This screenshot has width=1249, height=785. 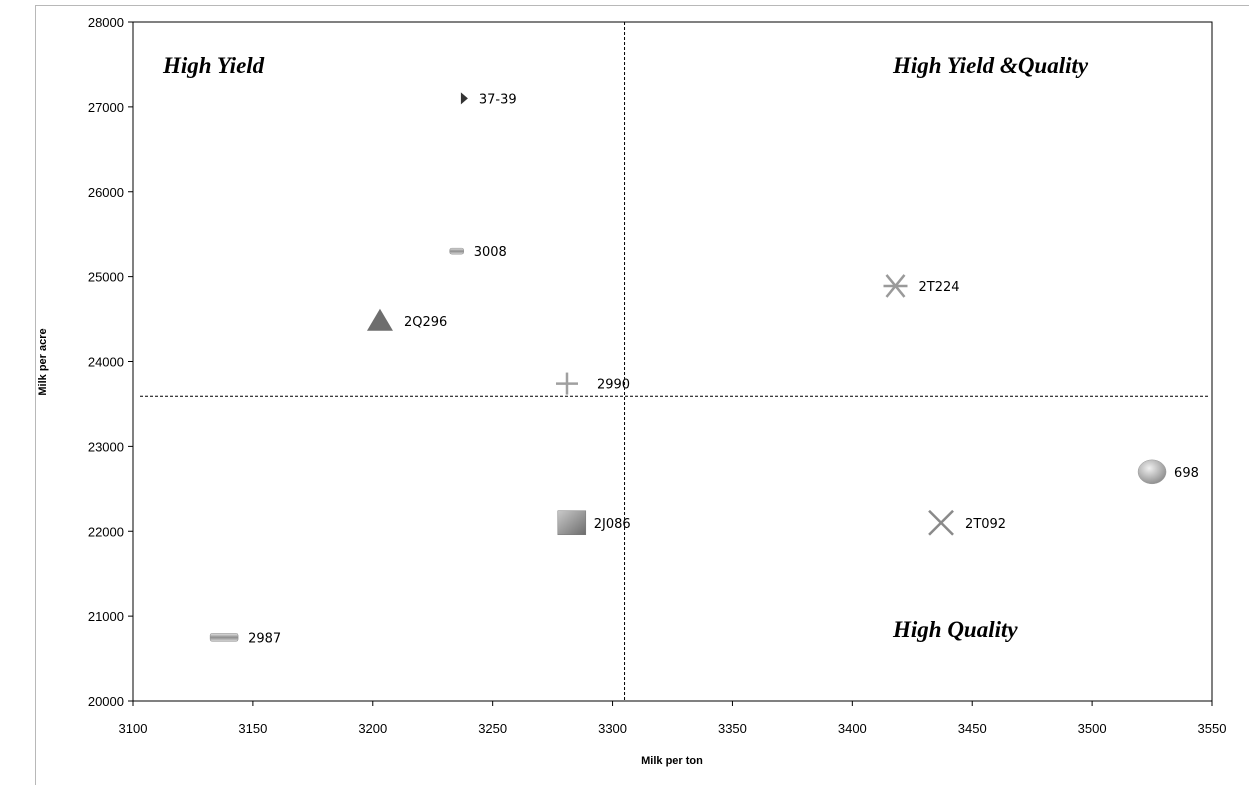 What do you see at coordinates (895, 286) in the screenshot?
I see `marker-asterisk-stroke` at bounding box center [895, 286].